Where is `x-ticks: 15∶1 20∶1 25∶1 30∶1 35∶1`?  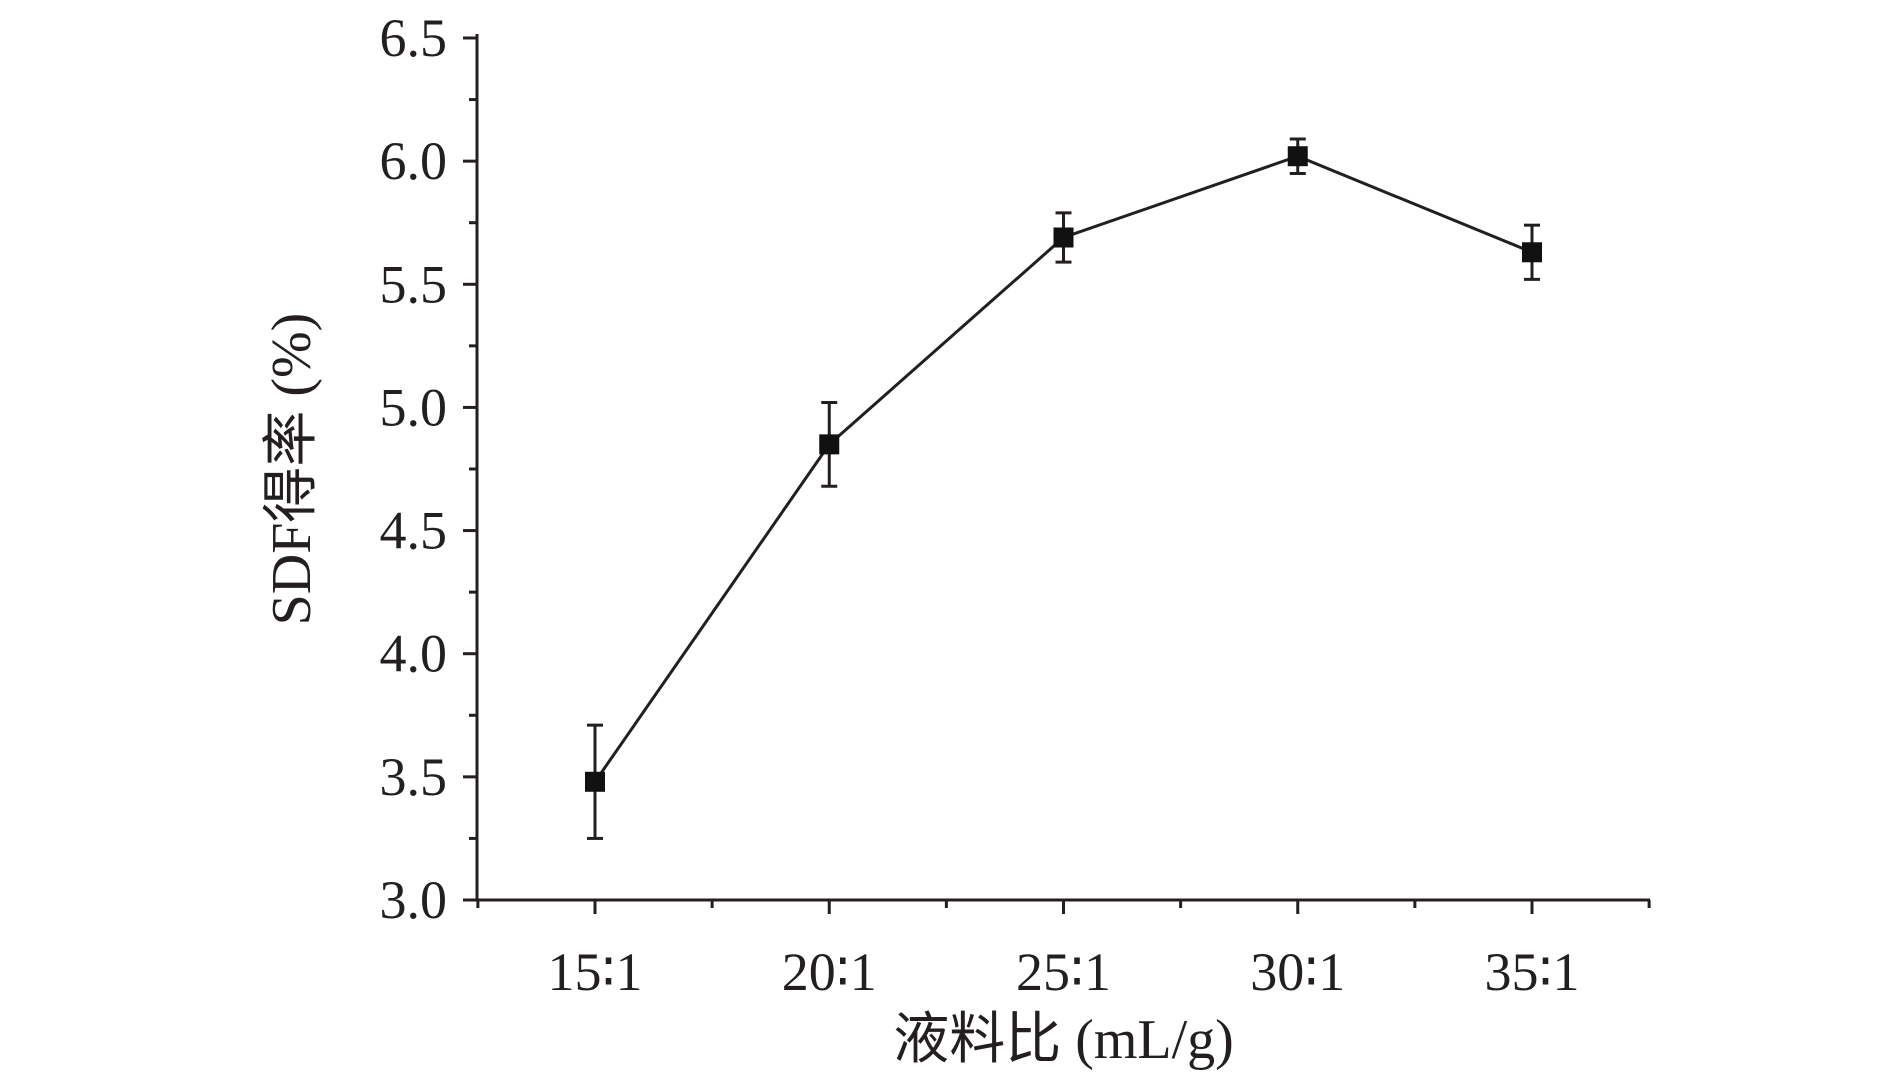
x-ticks: 15∶1 20∶1 25∶1 30∶1 35∶1 is located at coordinates (1063, 951).